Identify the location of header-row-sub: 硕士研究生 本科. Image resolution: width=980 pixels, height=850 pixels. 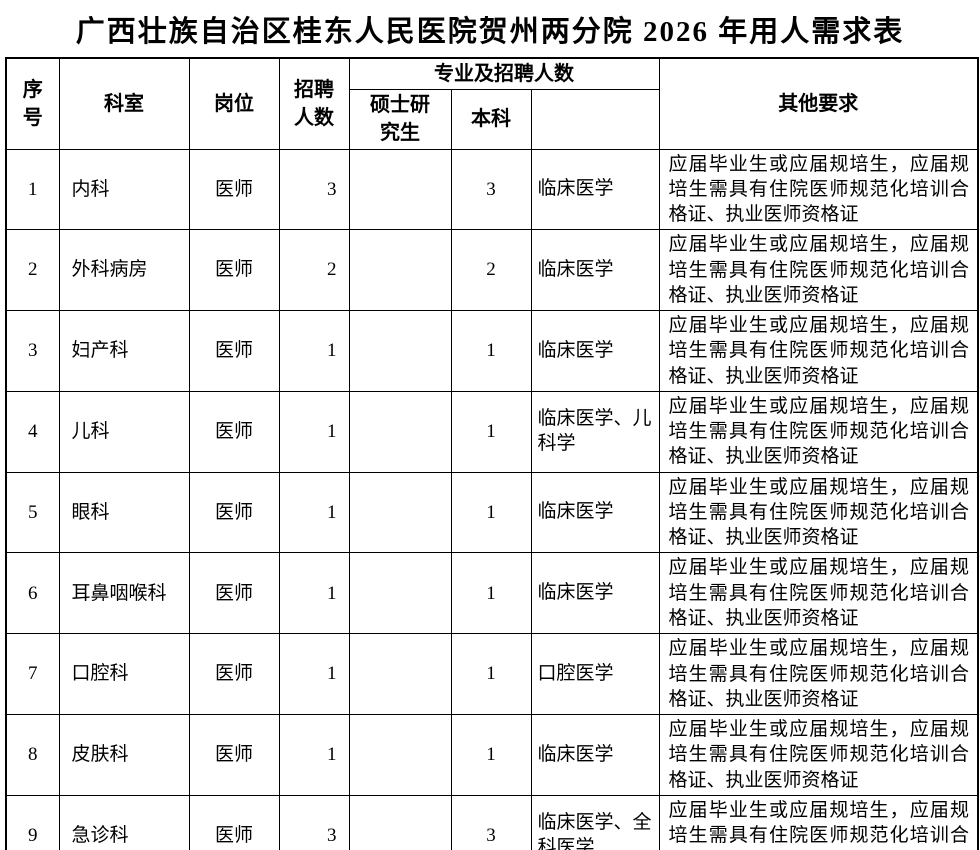
(492, 119).